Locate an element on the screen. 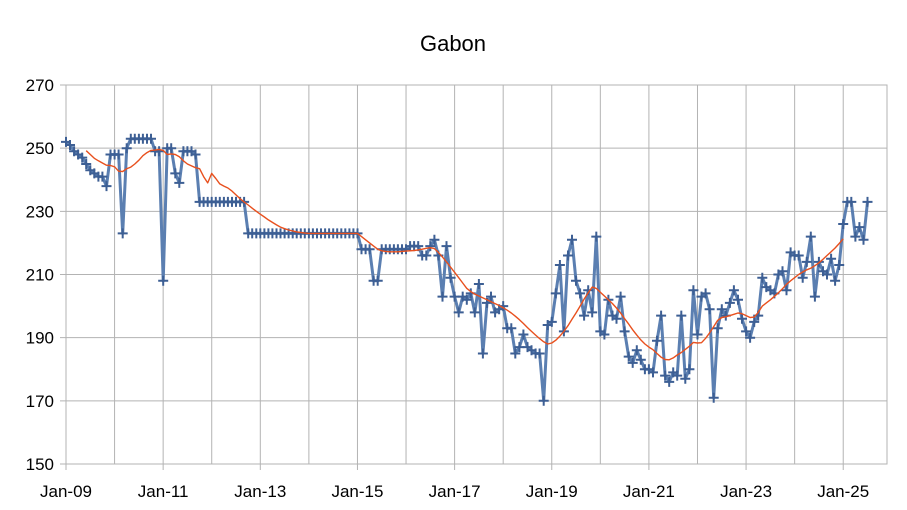 This screenshot has height=510, width=907. y-tick-label: 150 is located at coordinates (40, 464).